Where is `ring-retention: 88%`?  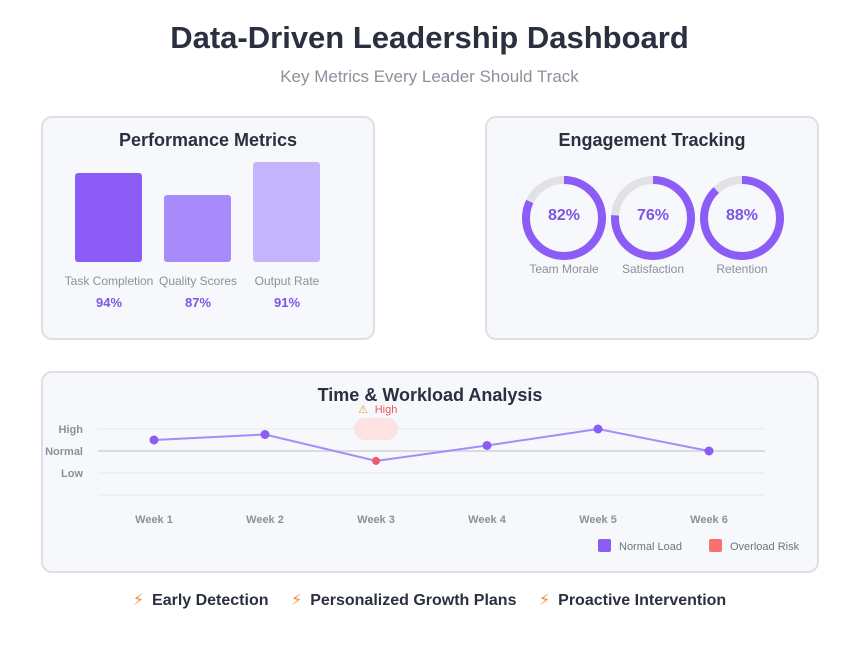 ring-retention: 88% is located at coordinates (742, 218).